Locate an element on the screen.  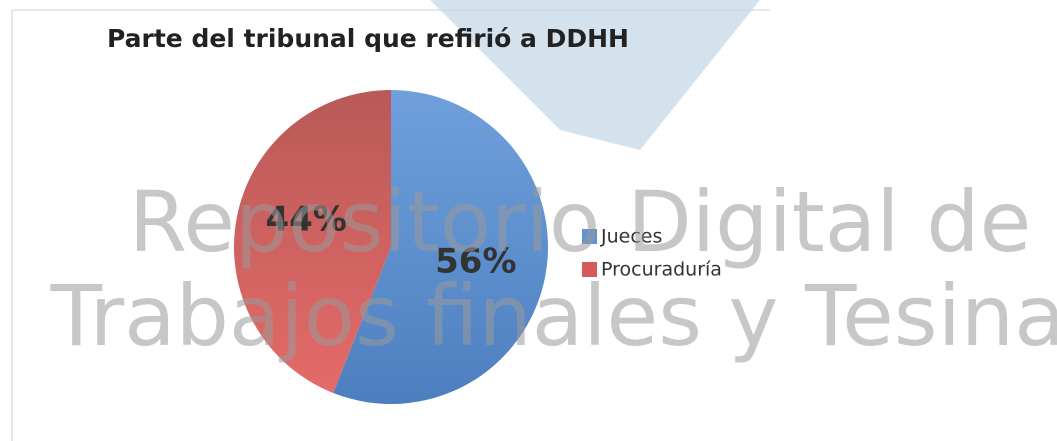
data-label: 44% is located at coordinates (305, 219).